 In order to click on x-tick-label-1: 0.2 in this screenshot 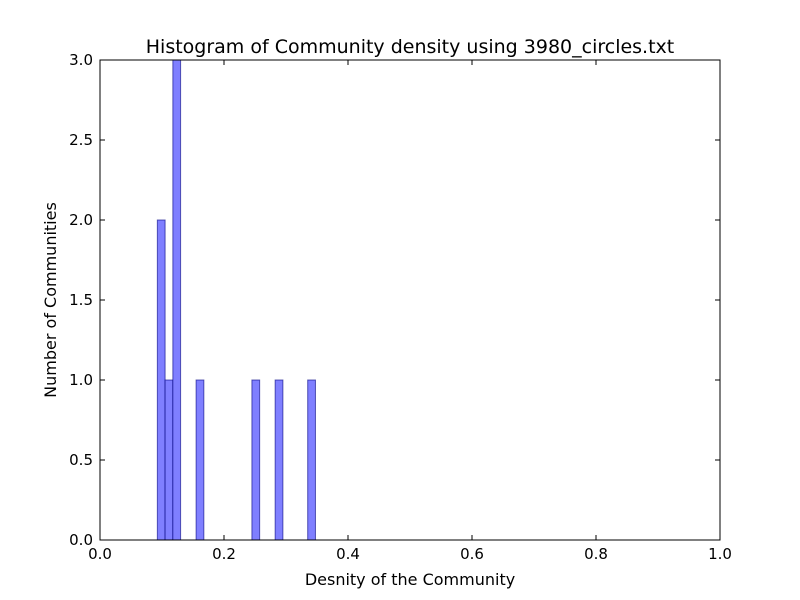, I will do `click(224, 554)`.